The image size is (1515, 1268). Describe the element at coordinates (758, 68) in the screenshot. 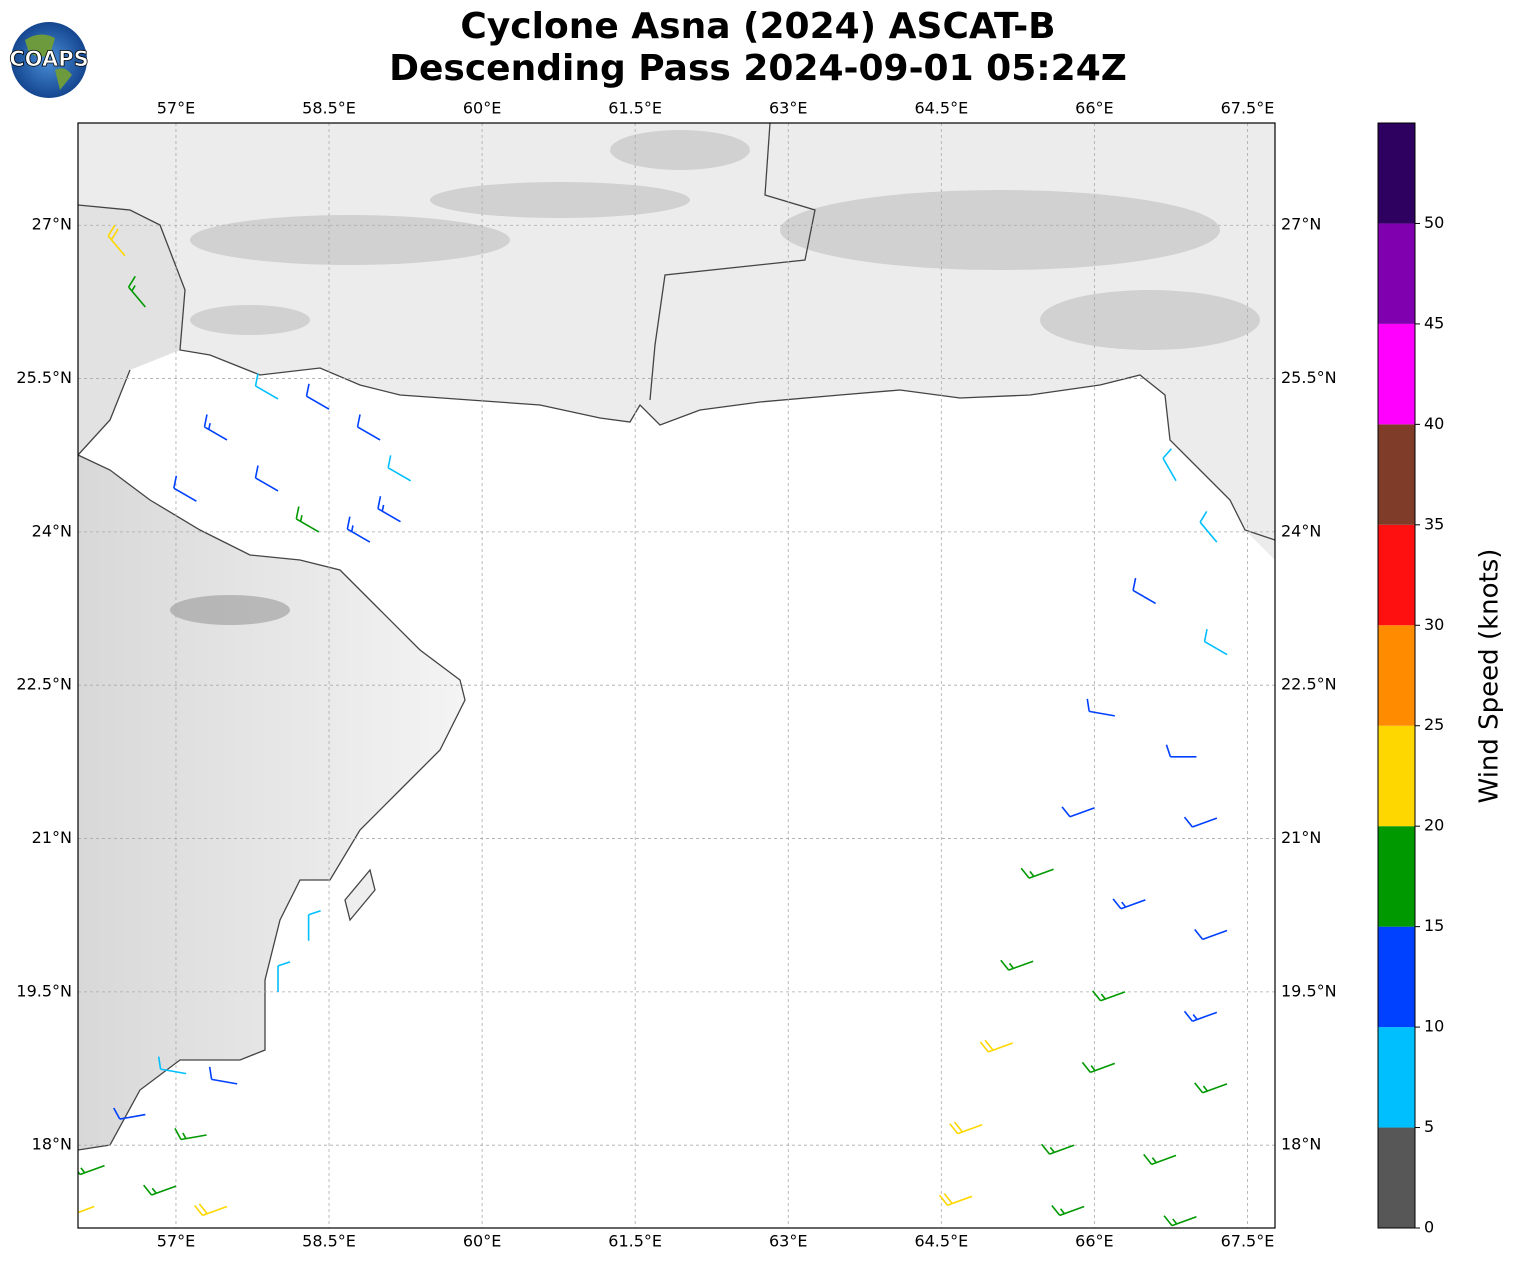

I see `chart-subtitle: Descending Pass 2024-09-01 05:24Z` at that location.